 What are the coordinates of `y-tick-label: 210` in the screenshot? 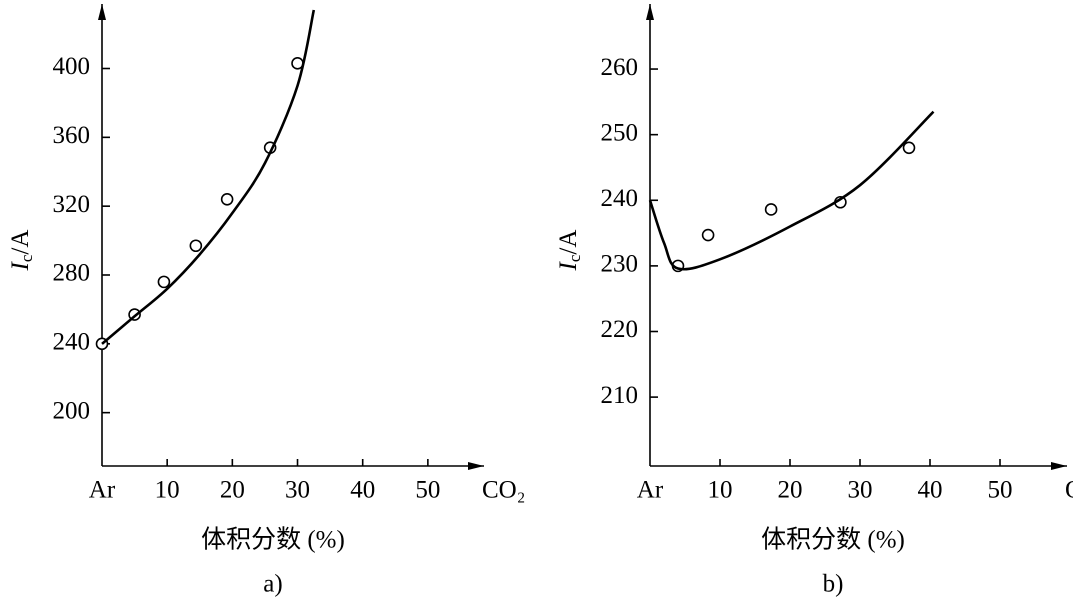 It's located at (620, 395).